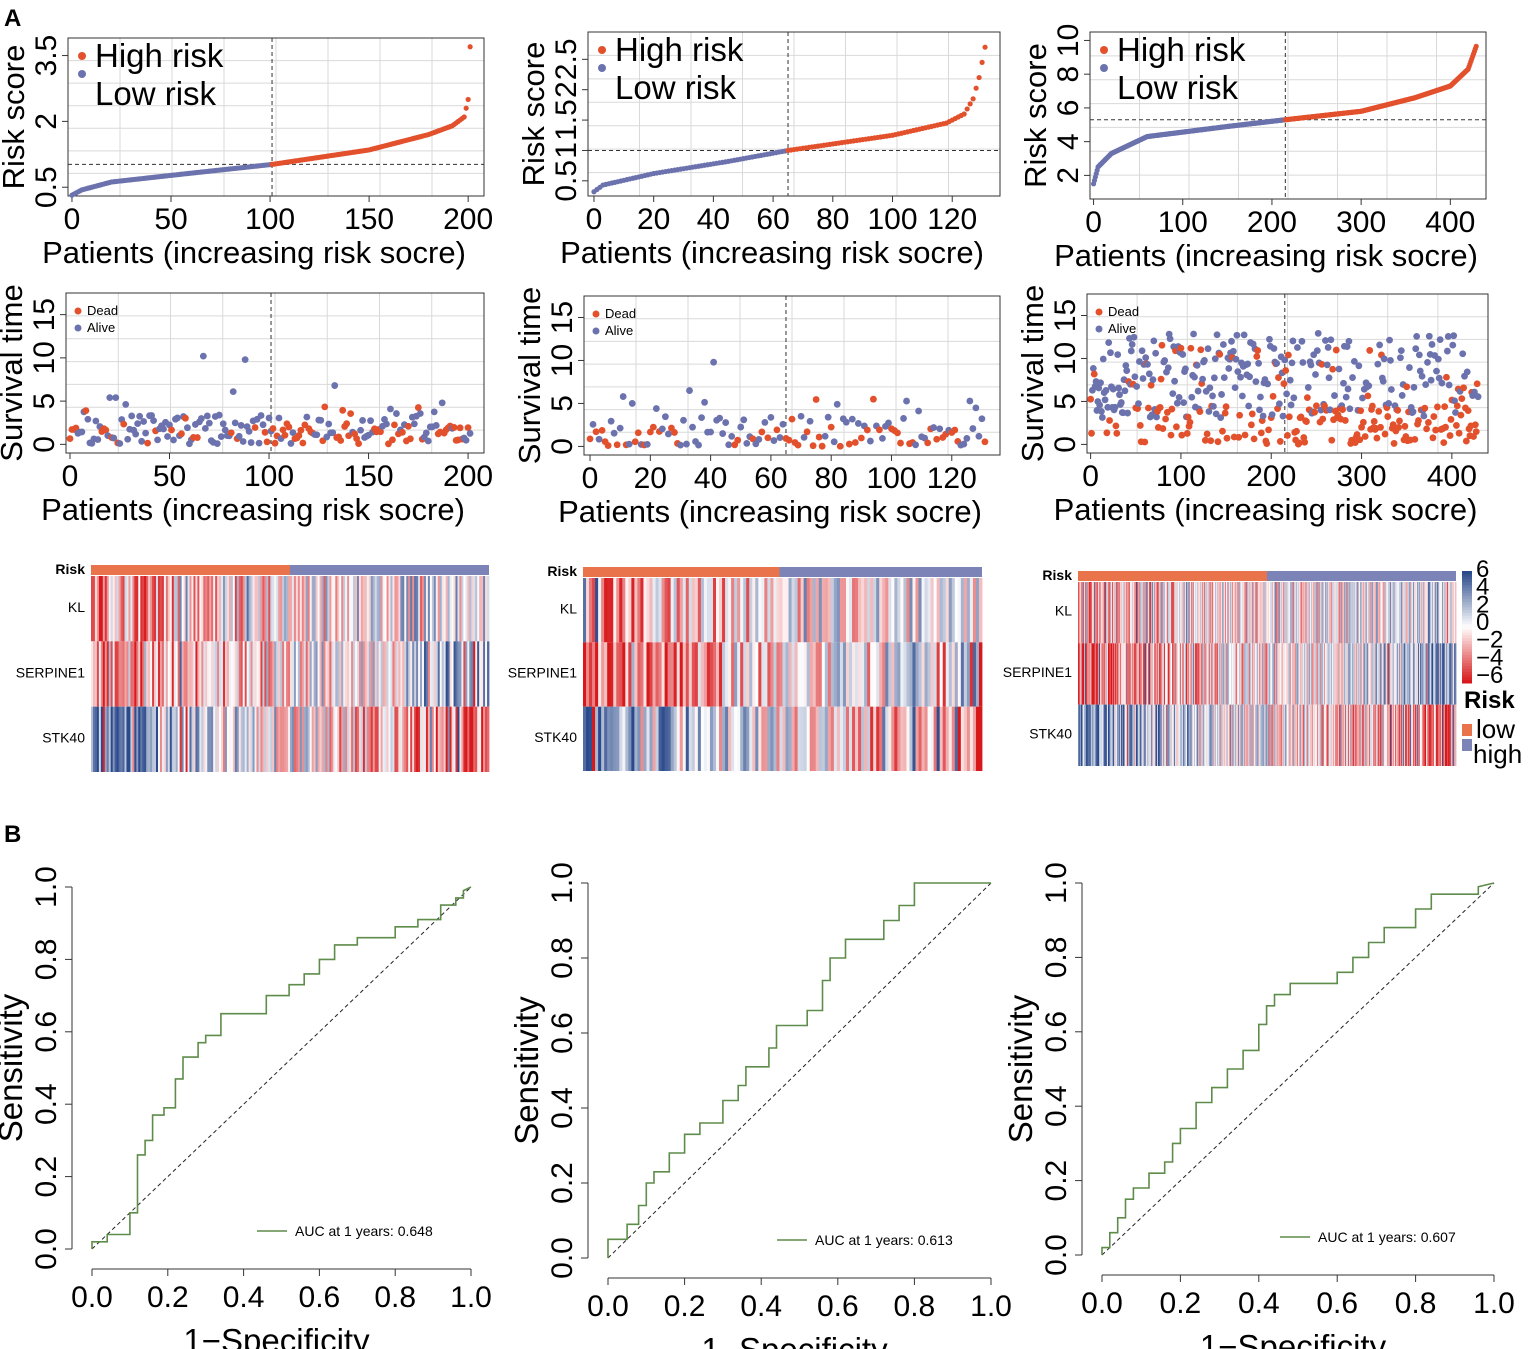 The width and height of the screenshot is (1528, 1349). Describe the element at coordinates (562, 1108) in the screenshot. I see `roc-y-tick-label: 0.4` at that location.